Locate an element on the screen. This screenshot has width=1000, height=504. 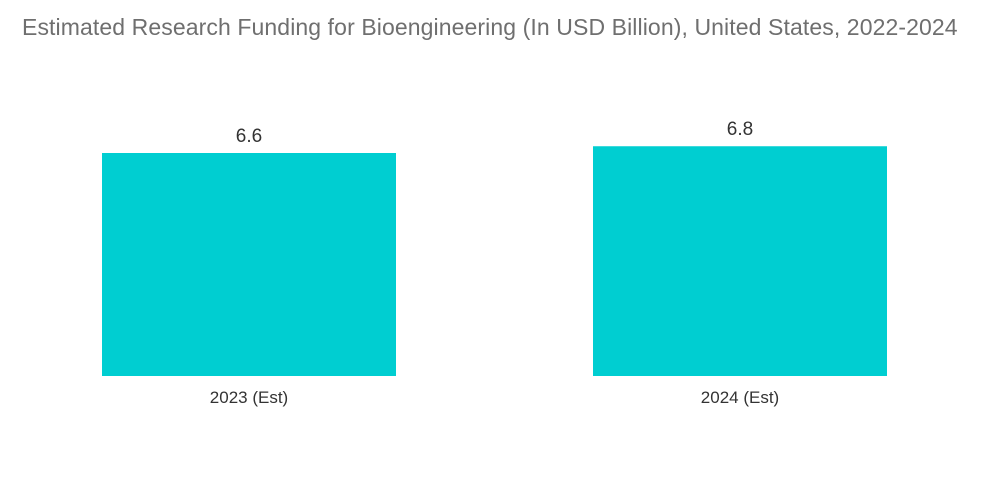
x-tick-label-2: 2024 (Est) is located at coordinates (740, 397).